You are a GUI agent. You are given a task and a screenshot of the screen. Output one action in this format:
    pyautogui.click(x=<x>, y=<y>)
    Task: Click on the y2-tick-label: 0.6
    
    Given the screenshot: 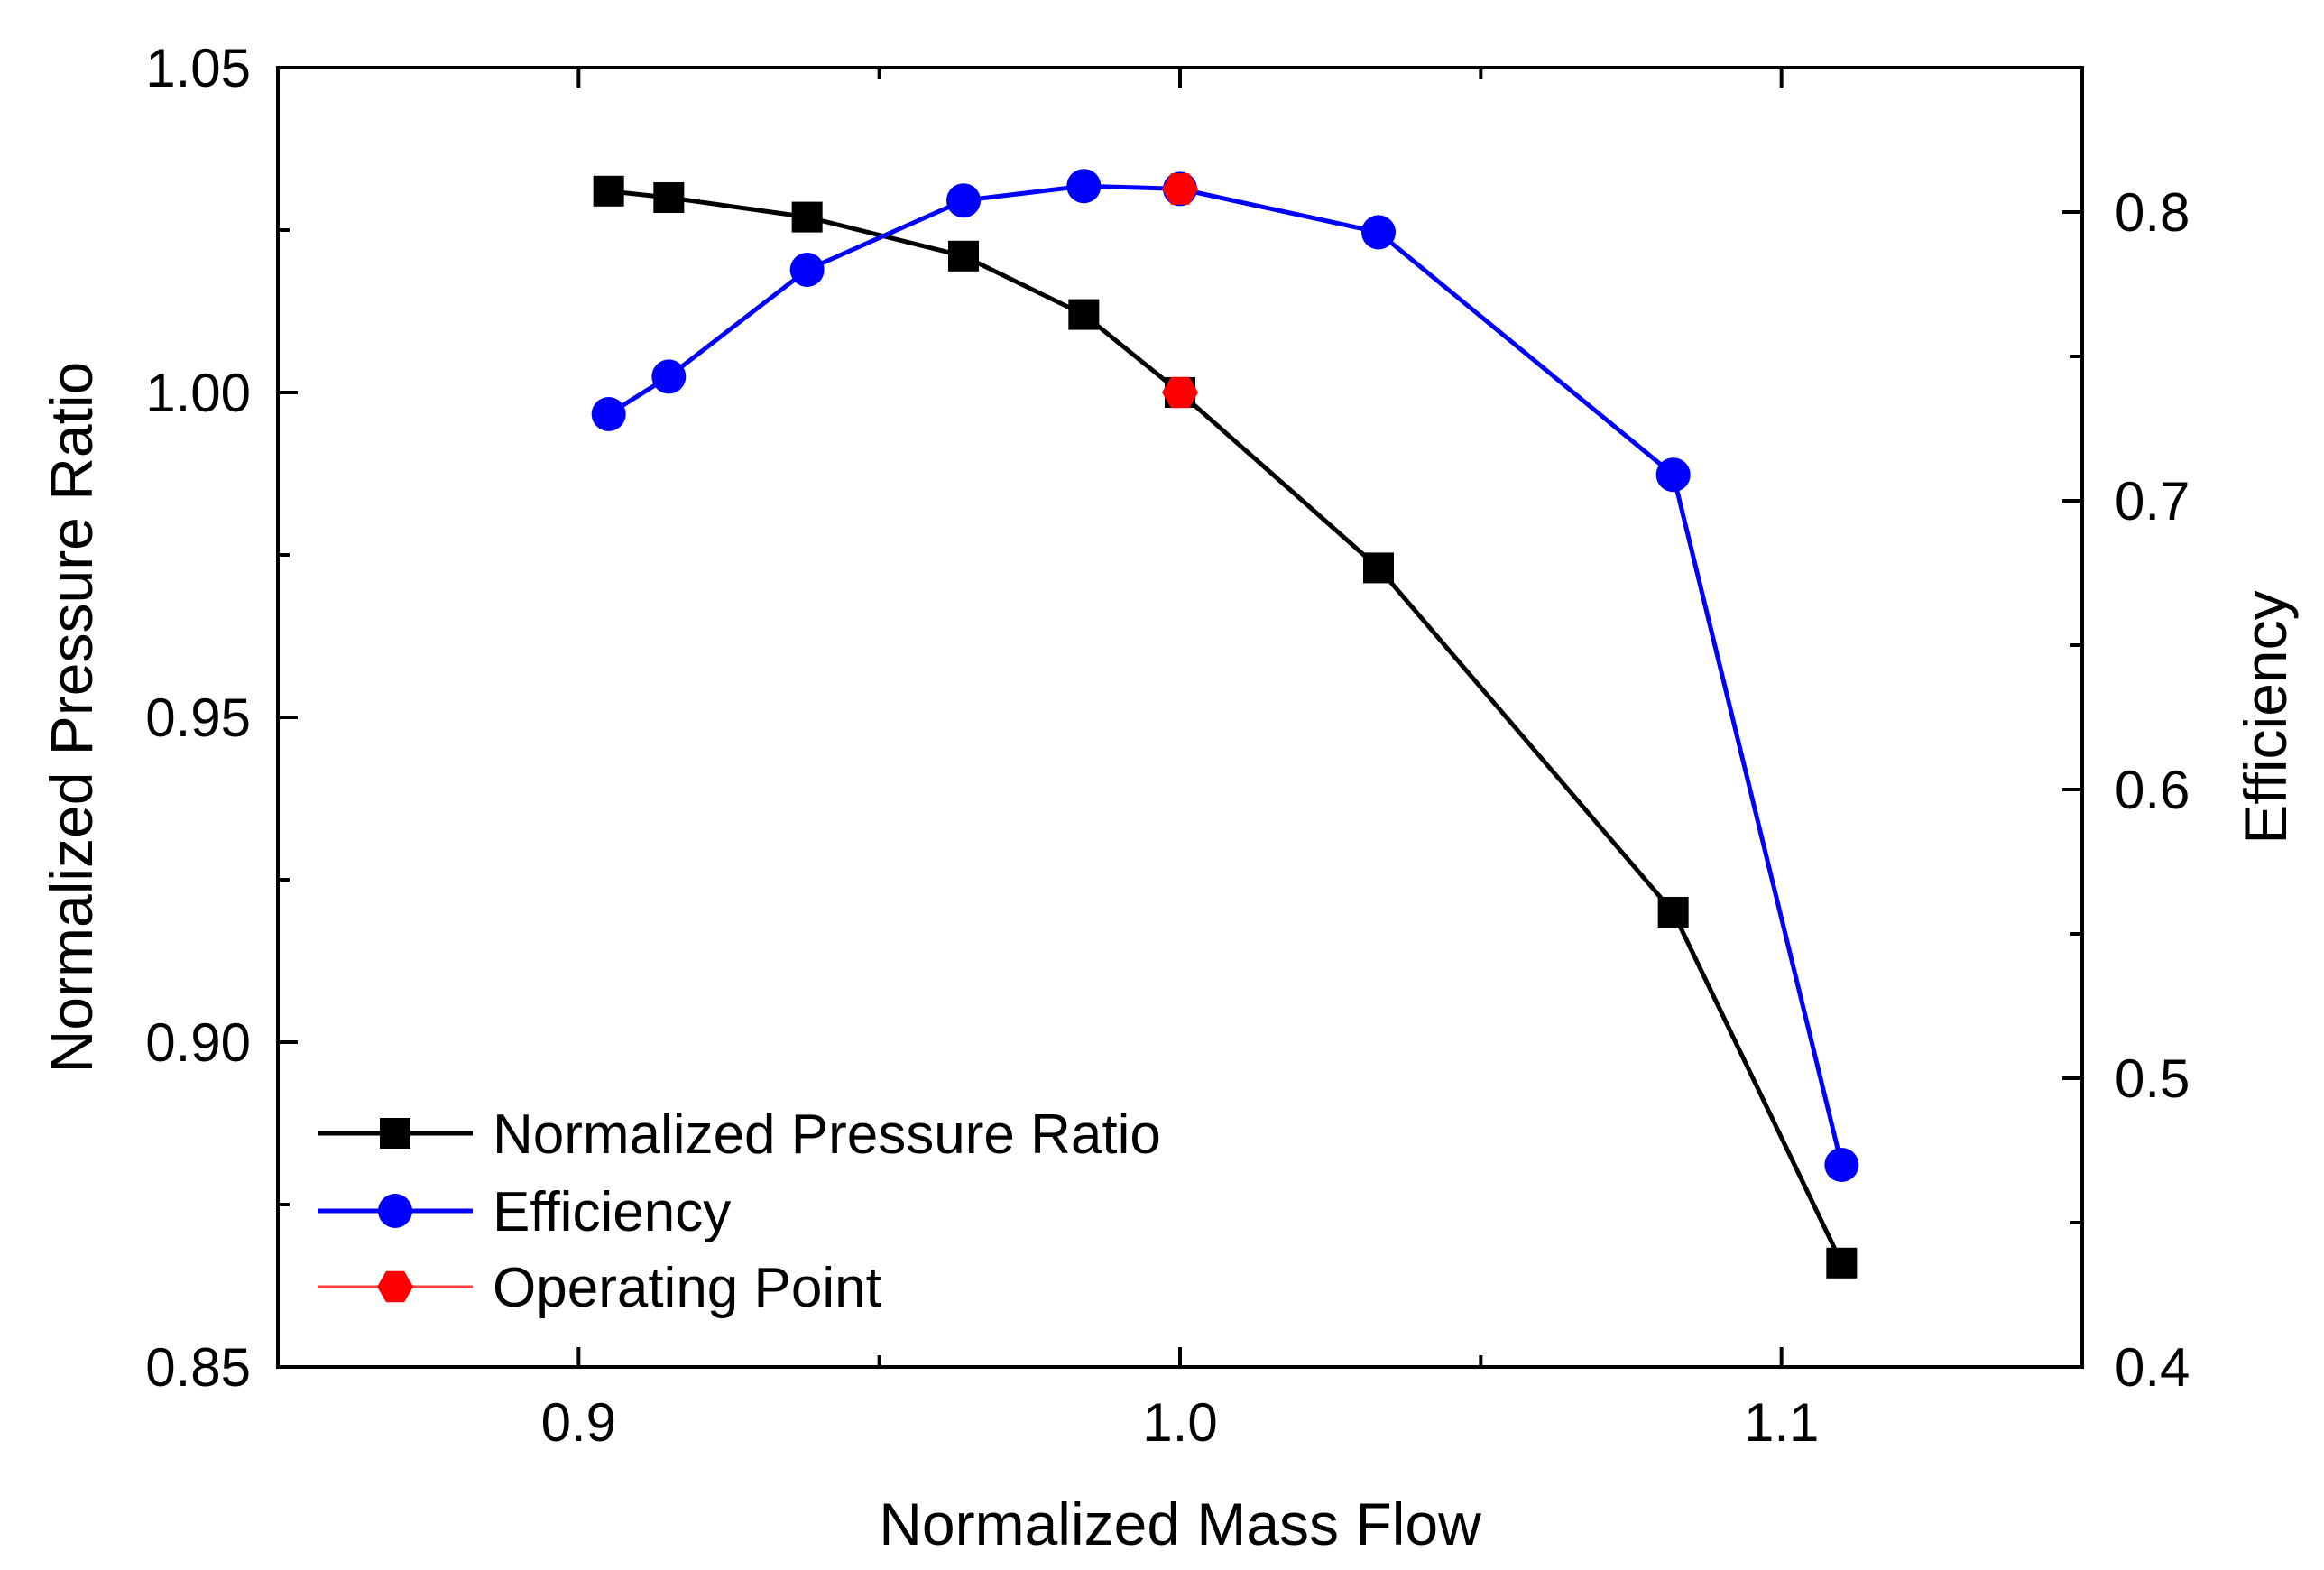 What is the action you would take?
    pyautogui.click(x=2152, y=790)
    